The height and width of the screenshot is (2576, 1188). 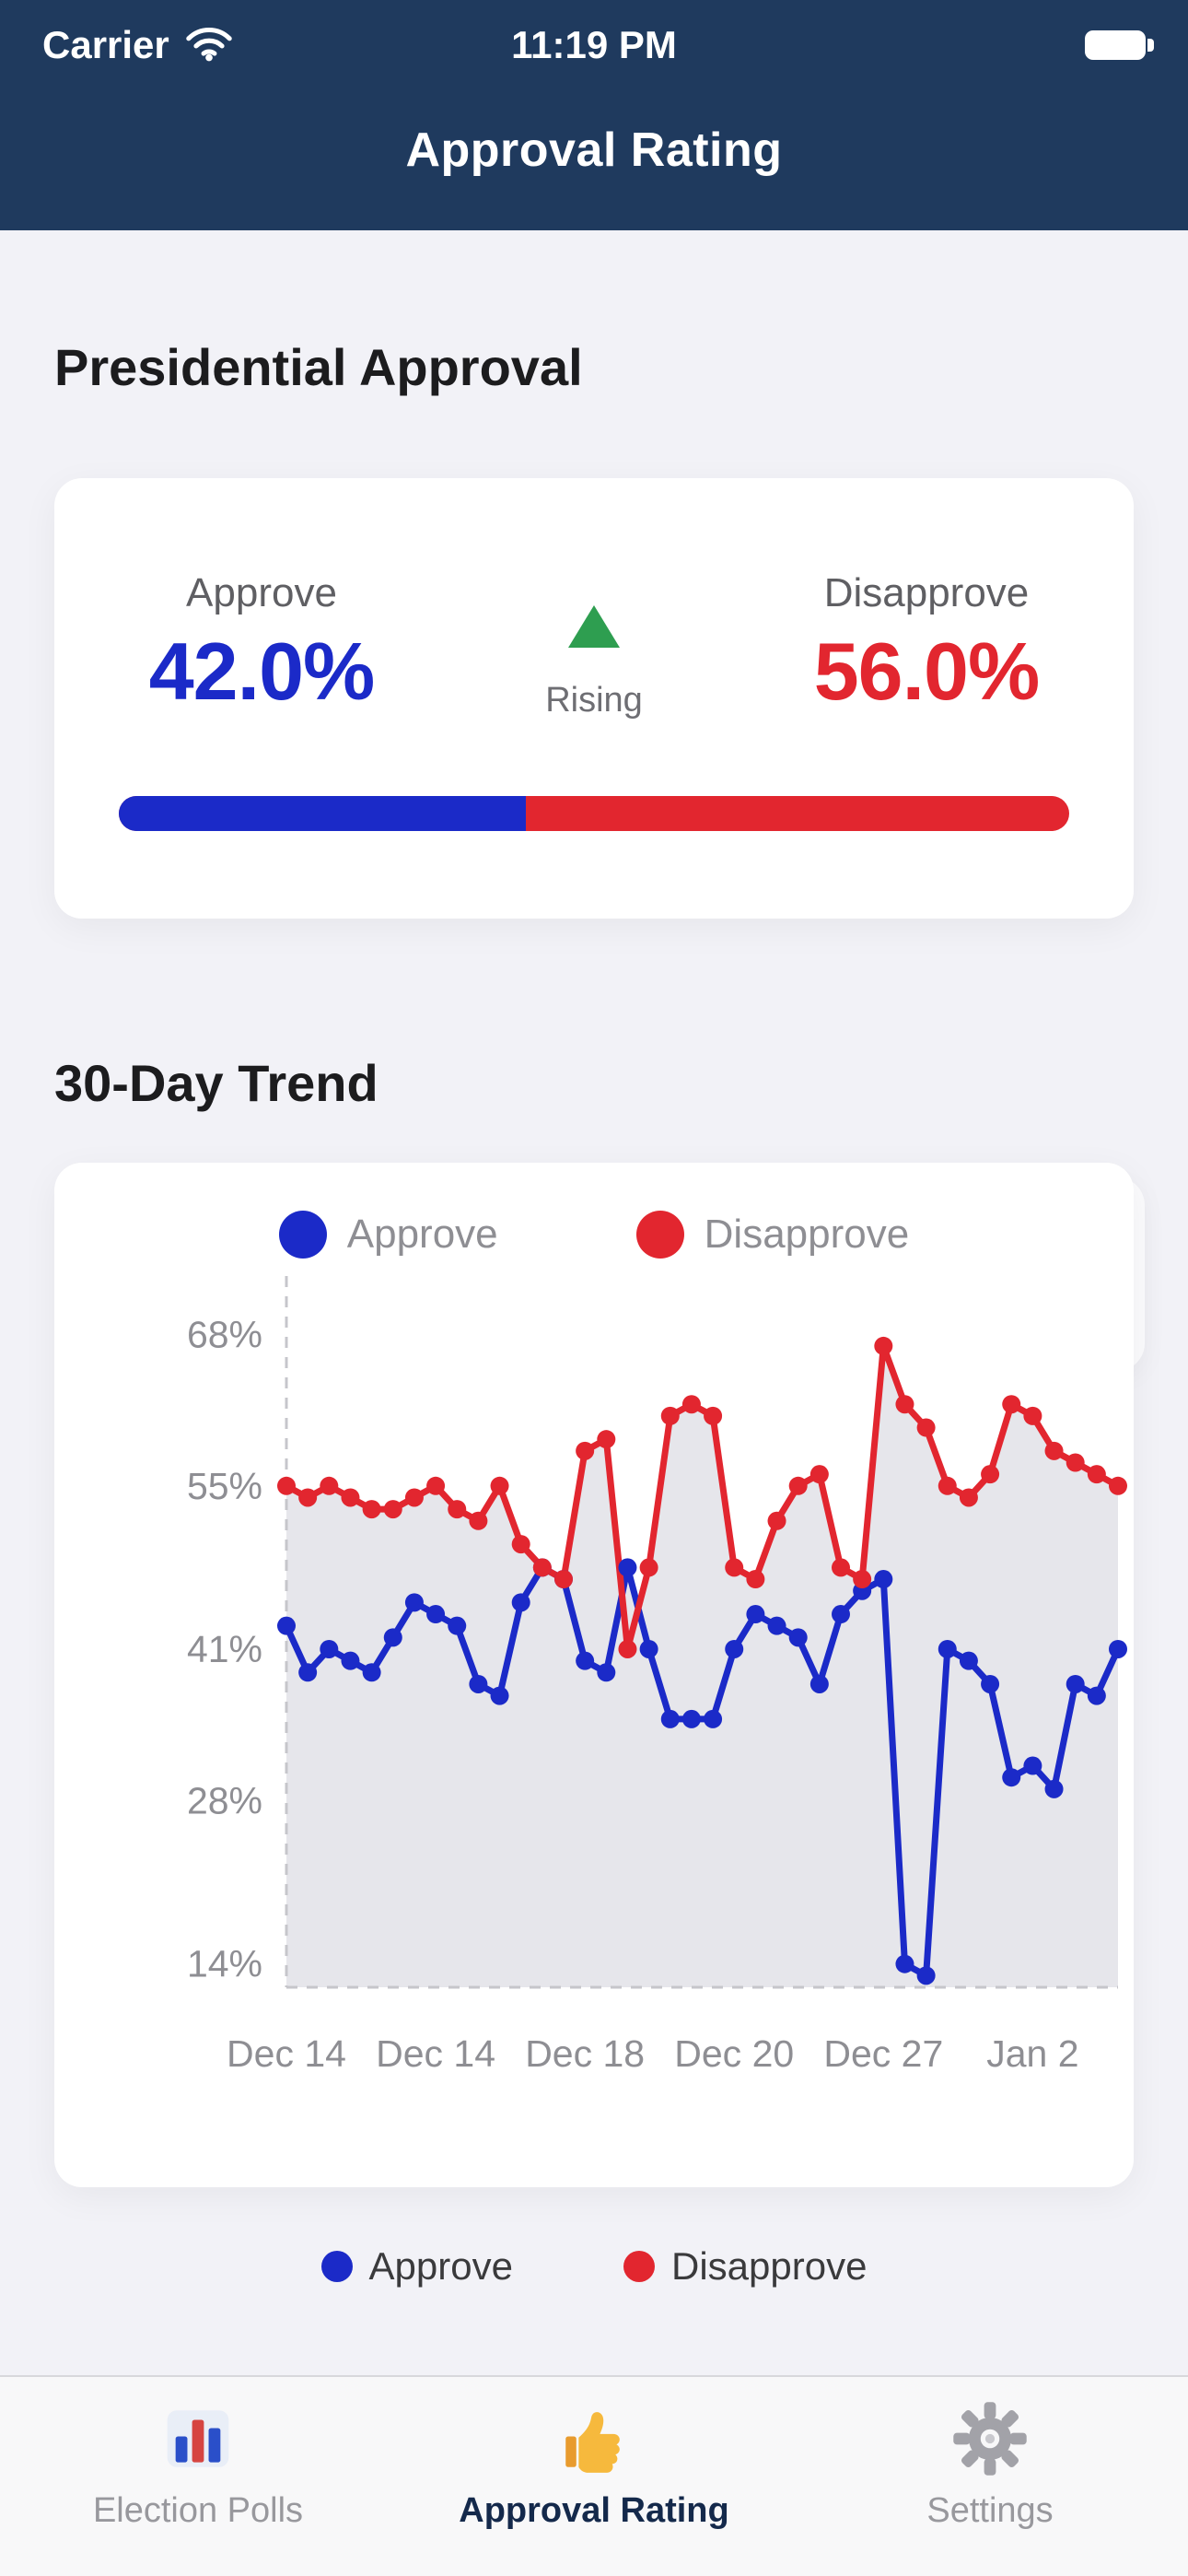 I want to click on svg-text: Jan 2, so click(x=1032, y=2053).